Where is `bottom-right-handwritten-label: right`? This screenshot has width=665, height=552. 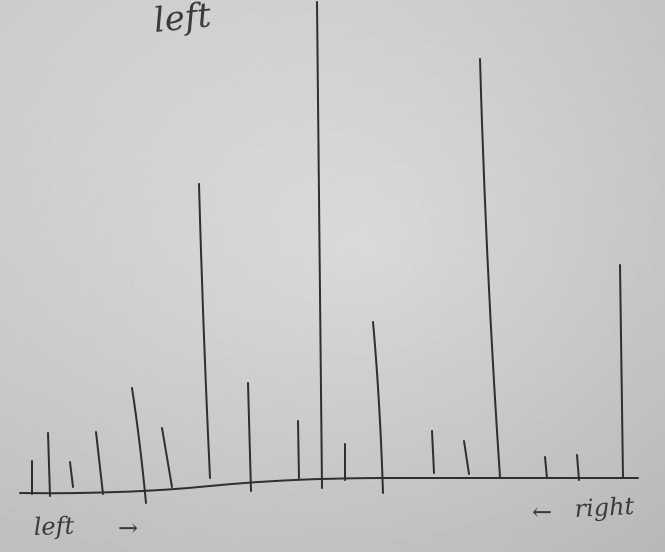 bottom-right-handwritten-label: right is located at coordinates (604, 507).